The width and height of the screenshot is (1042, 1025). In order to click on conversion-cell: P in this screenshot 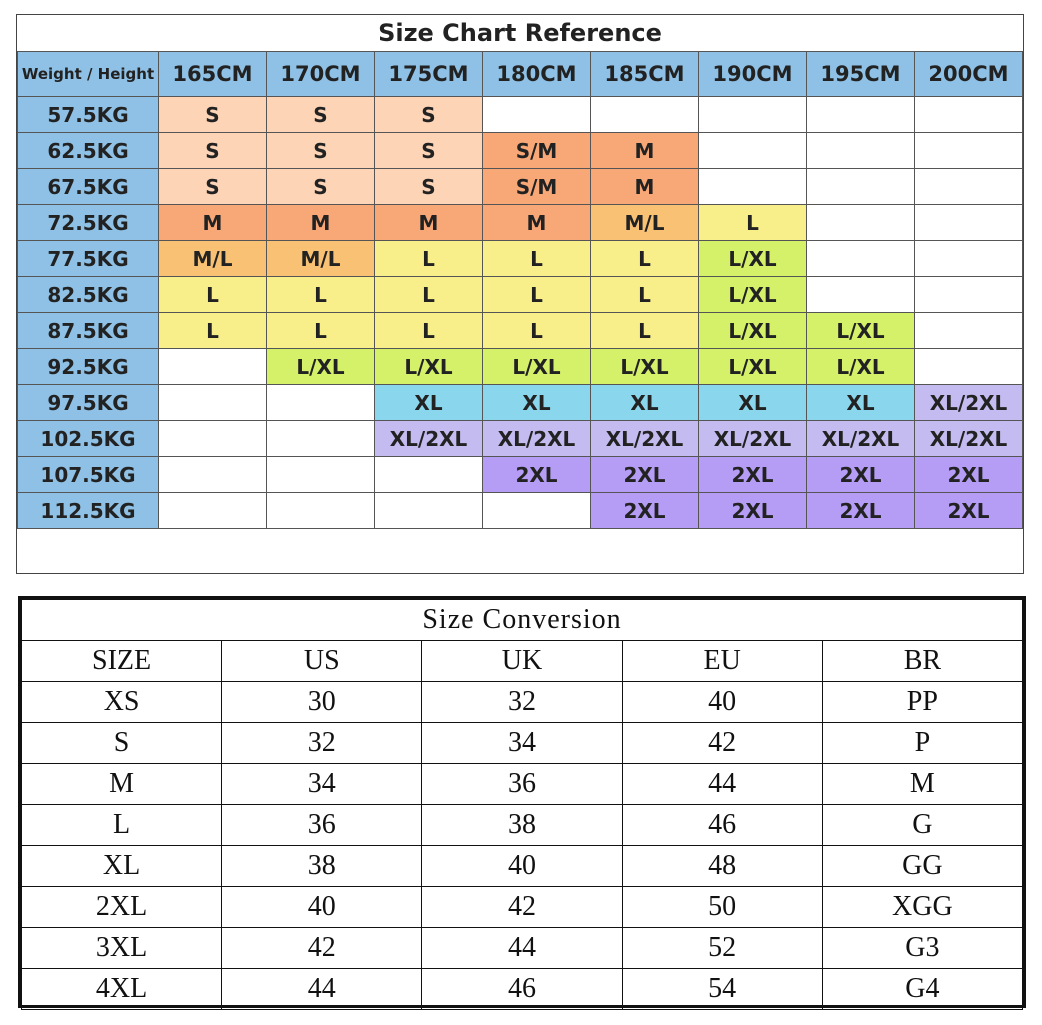, I will do `click(922, 743)`.